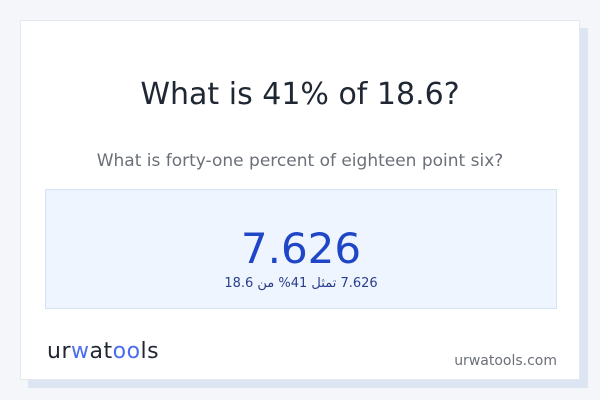 The height and width of the screenshot is (400, 600). Describe the element at coordinates (103, 351) in the screenshot. I see `logo: urwatools` at that location.